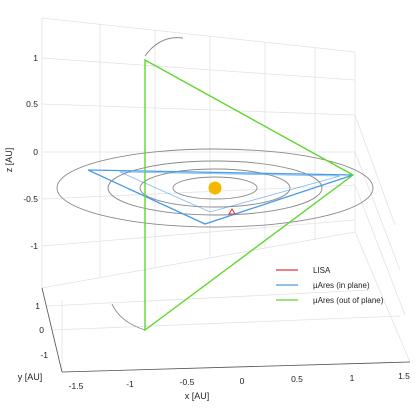 This screenshot has height=410, width=417. Describe the element at coordinates (37, 306) in the screenshot. I see `y-tick-label: 1` at that location.